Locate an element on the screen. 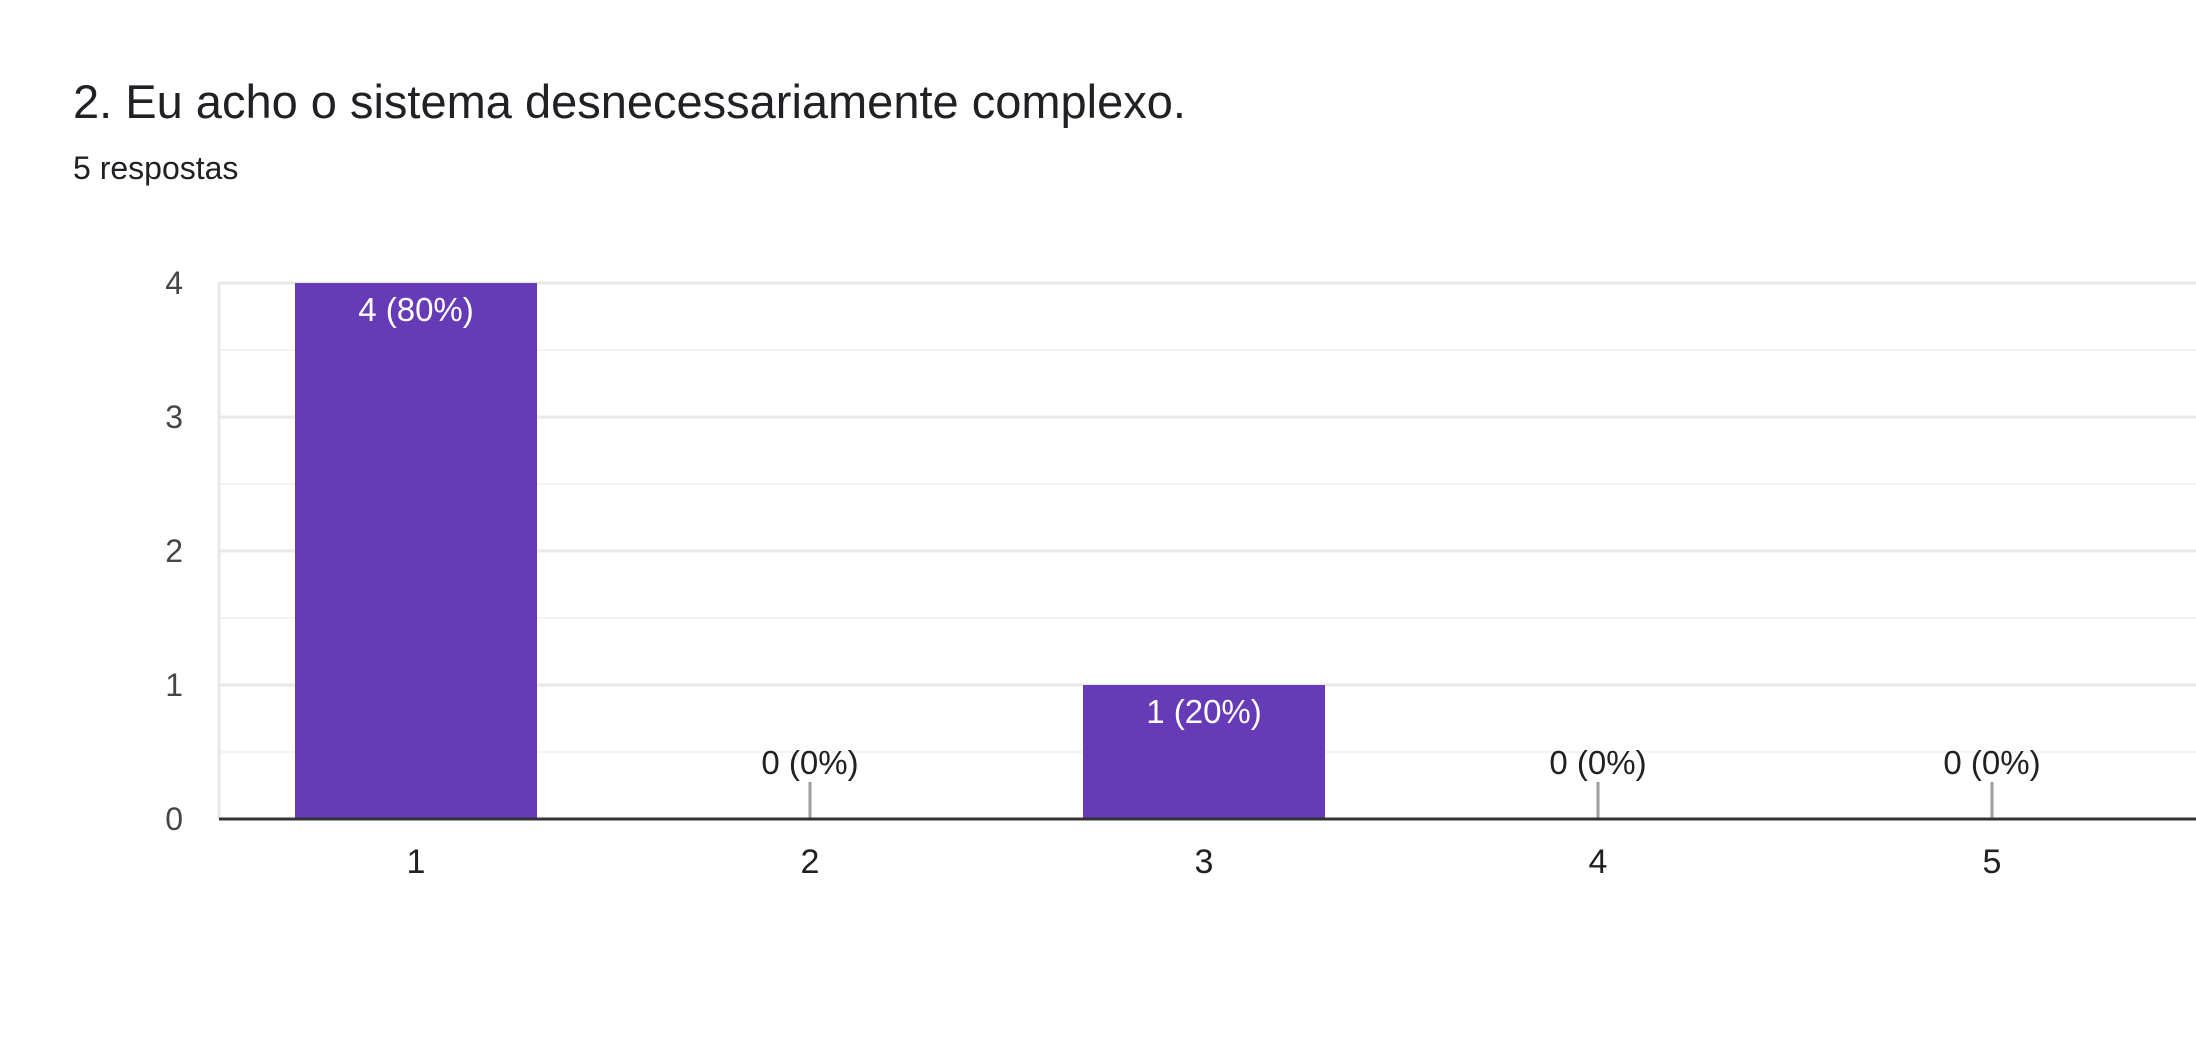 This screenshot has height=1044, width=2196. y-tick-label: 0 is located at coordinates (174, 819).